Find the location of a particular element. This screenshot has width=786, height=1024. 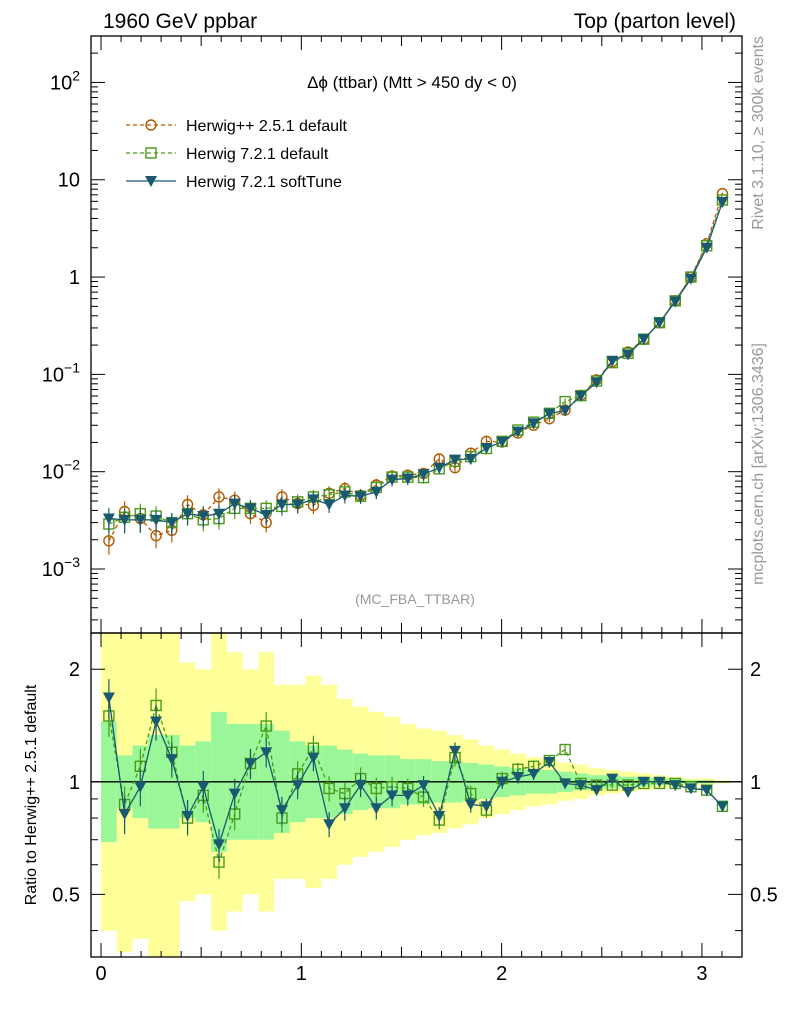

ratio-y-tick-label: 0.5 is located at coordinates (66, 895).